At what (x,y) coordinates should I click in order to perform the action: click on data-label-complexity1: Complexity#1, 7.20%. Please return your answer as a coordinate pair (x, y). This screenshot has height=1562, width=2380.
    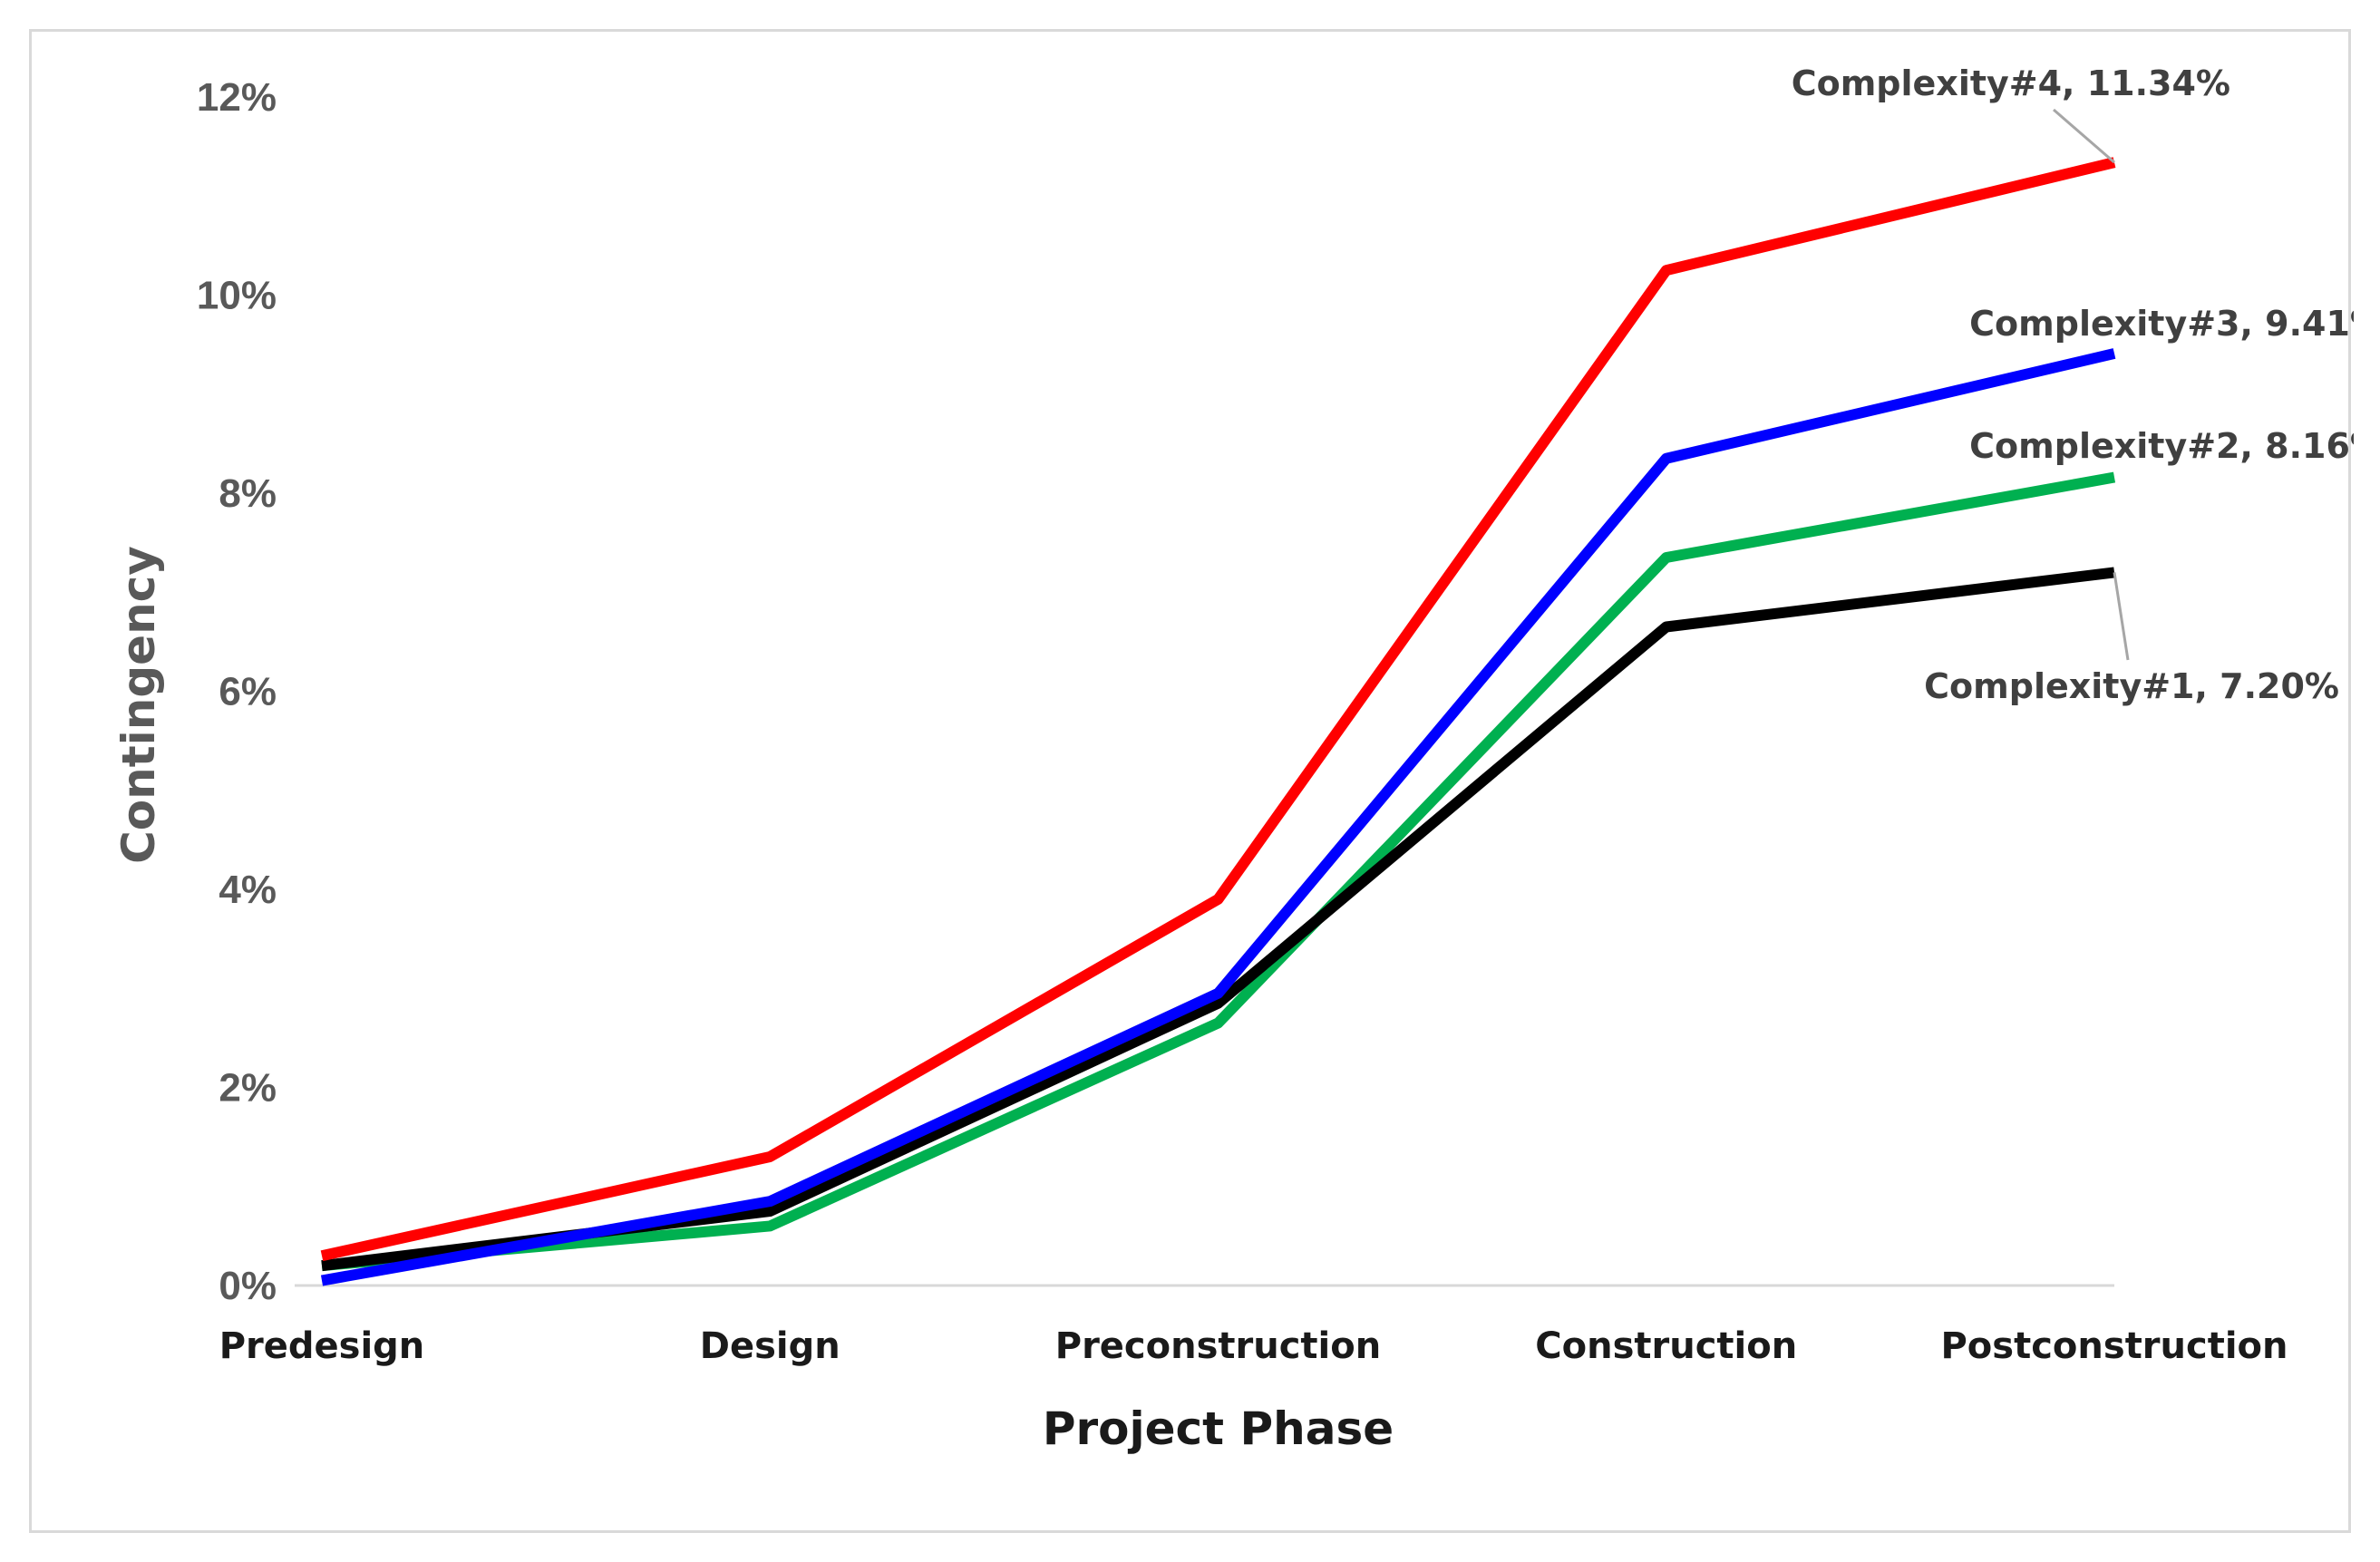
    Looking at the image, I should click on (2131, 686).